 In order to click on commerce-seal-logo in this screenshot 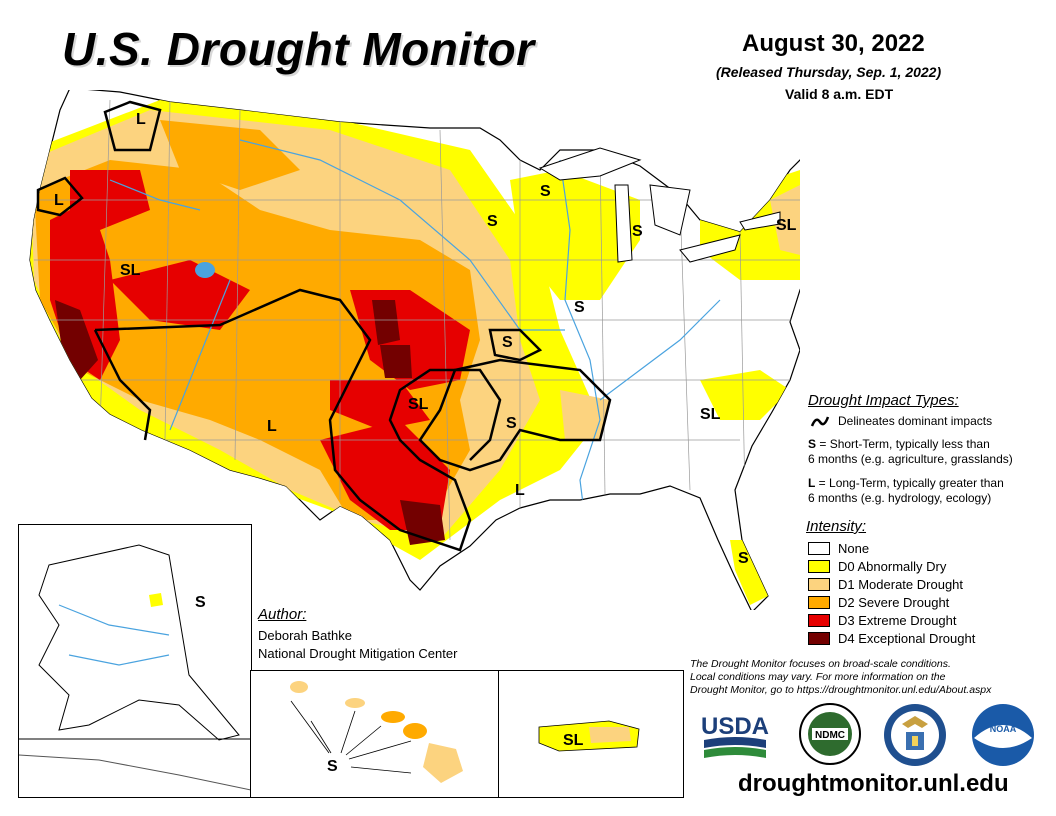, I will do `click(915, 735)`.